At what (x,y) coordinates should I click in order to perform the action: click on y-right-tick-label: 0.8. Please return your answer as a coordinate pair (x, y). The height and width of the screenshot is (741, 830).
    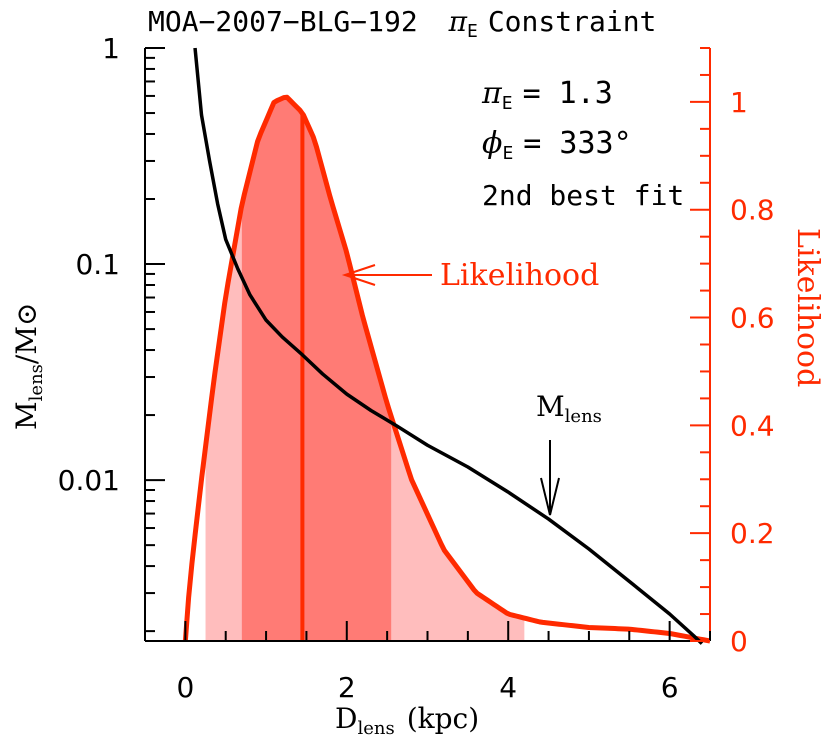
    Looking at the image, I should click on (752, 210).